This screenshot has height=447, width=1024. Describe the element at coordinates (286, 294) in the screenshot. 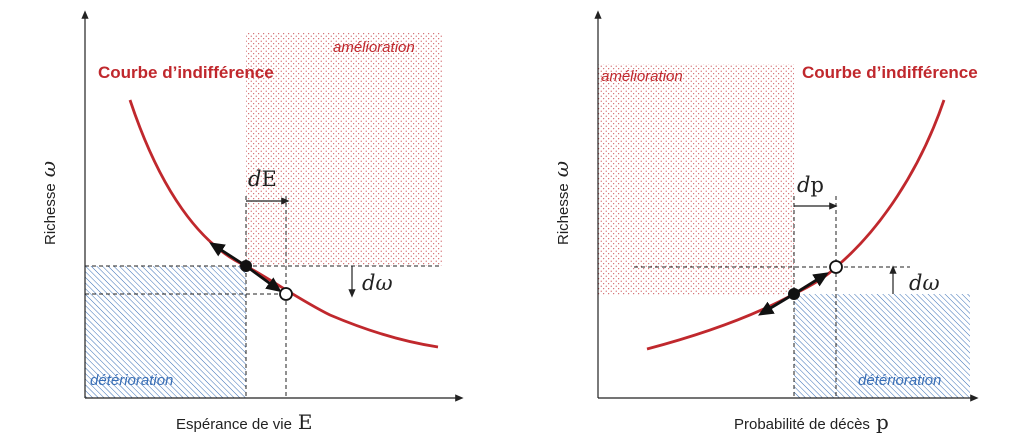

I see `left-new-point` at that location.